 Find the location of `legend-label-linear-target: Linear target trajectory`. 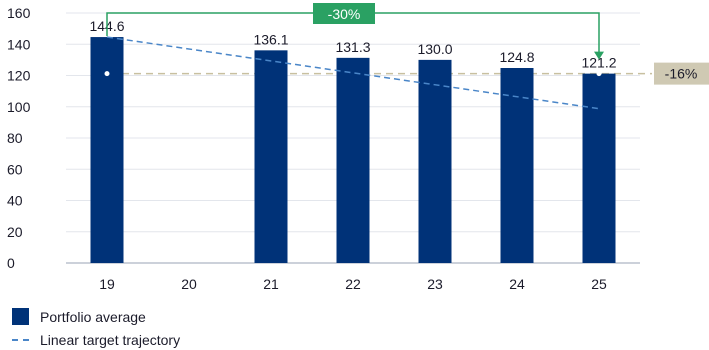

legend-label-linear-target: Linear target trajectory is located at coordinates (110, 340).